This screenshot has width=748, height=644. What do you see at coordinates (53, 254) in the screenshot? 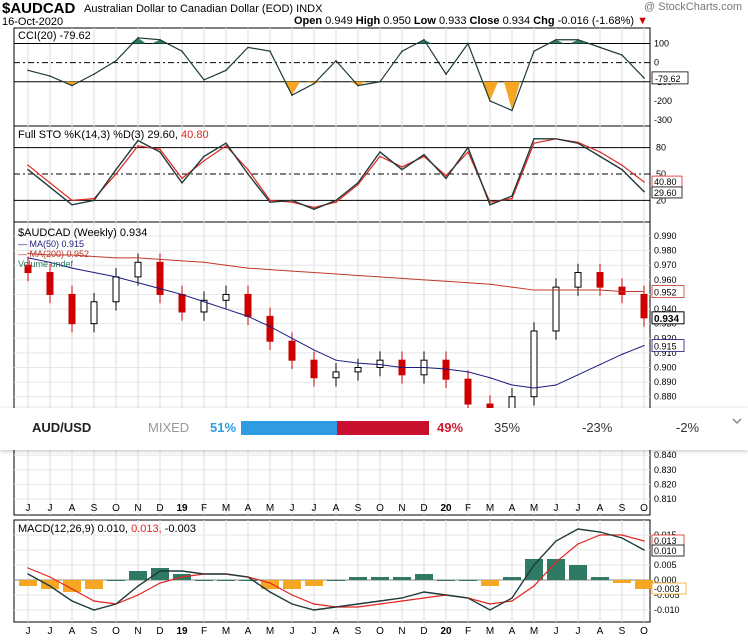
I see `ma200-legend: — MA(200) 0.952` at bounding box center [53, 254].